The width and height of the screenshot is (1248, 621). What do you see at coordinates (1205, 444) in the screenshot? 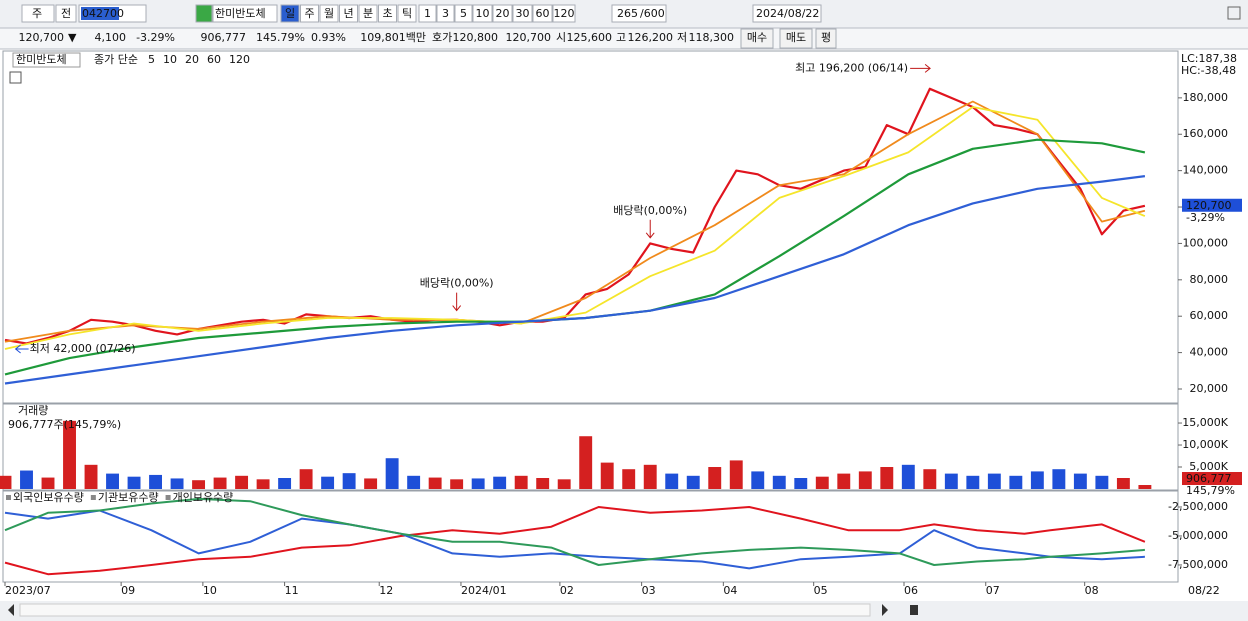
I see `y-tick-label: 10,000K` at bounding box center [1205, 444].